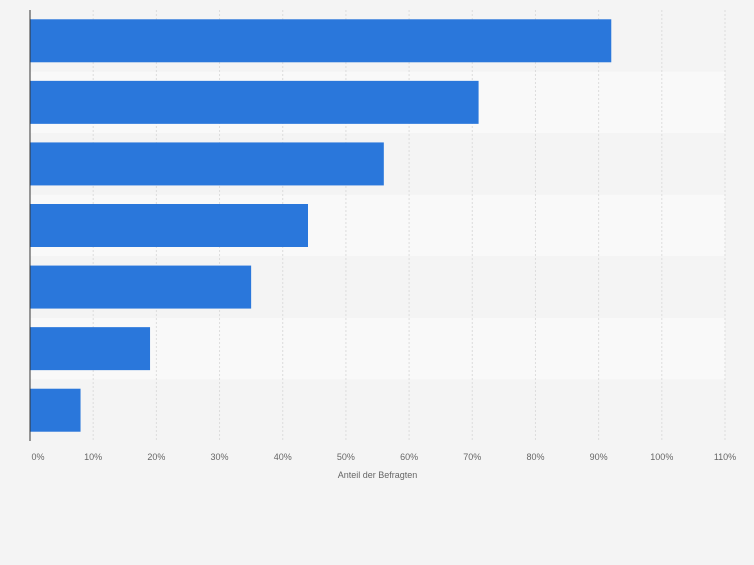 This screenshot has width=754, height=565. What do you see at coordinates (725, 457) in the screenshot?
I see `x-tick-label: 110%` at bounding box center [725, 457].